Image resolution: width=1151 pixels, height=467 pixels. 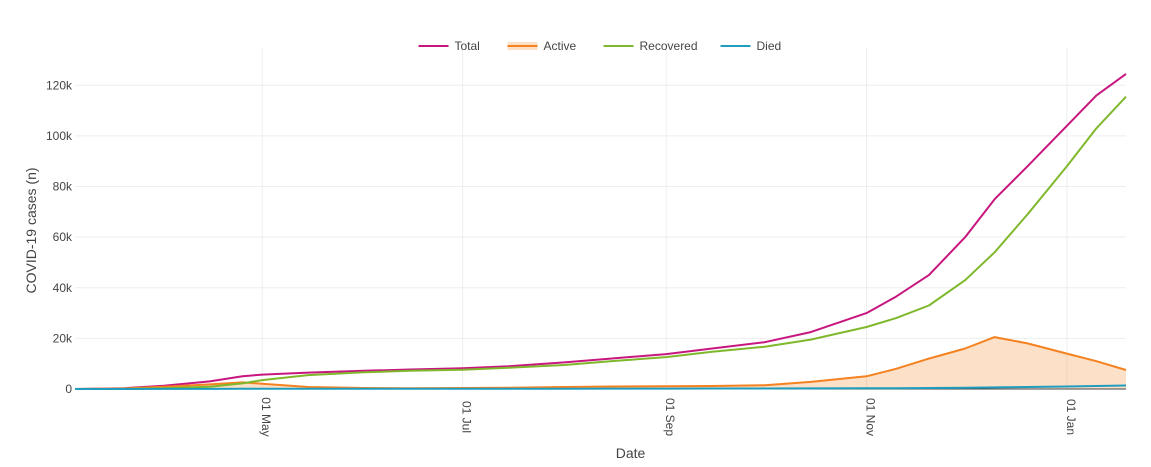 What do you see at coordinates (600, 46) in the screenshot?
I see `legend: Total Active Recovered Died` at bounding box center [600, 46].